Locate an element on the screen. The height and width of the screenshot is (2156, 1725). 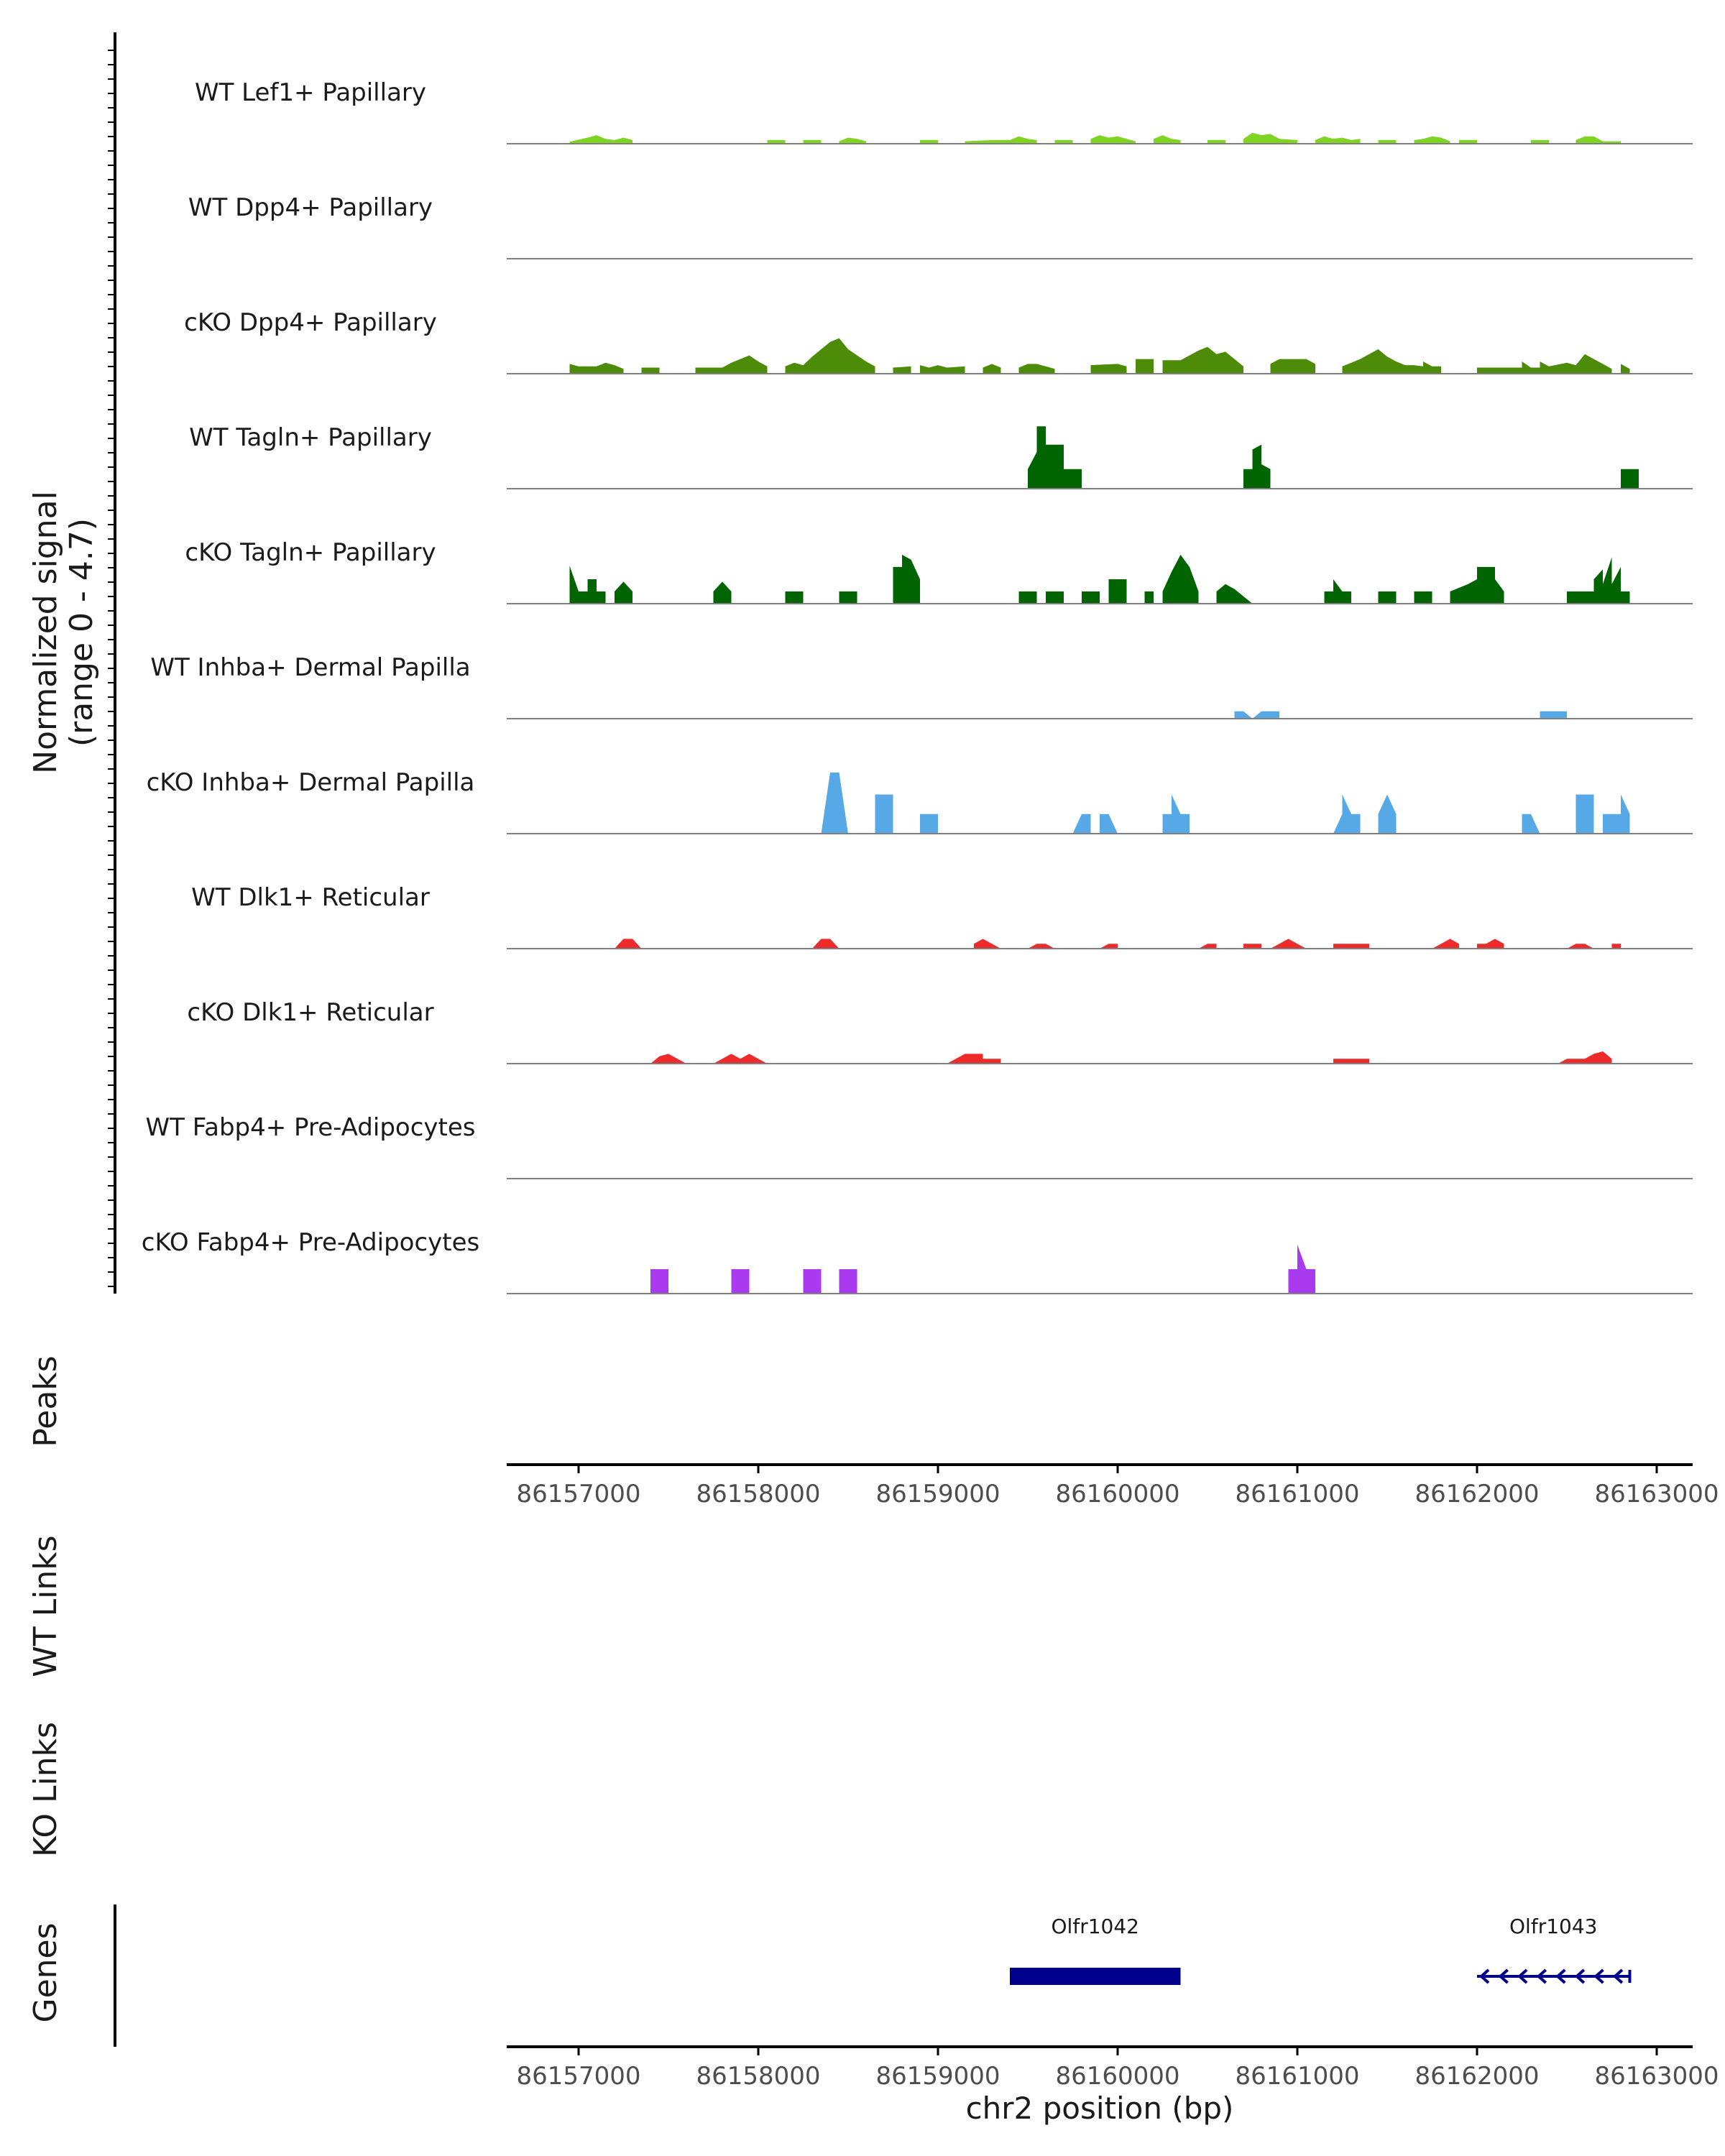
track-label: cKO Dlk1+ Reticular is located at coordinates (310, 1013).